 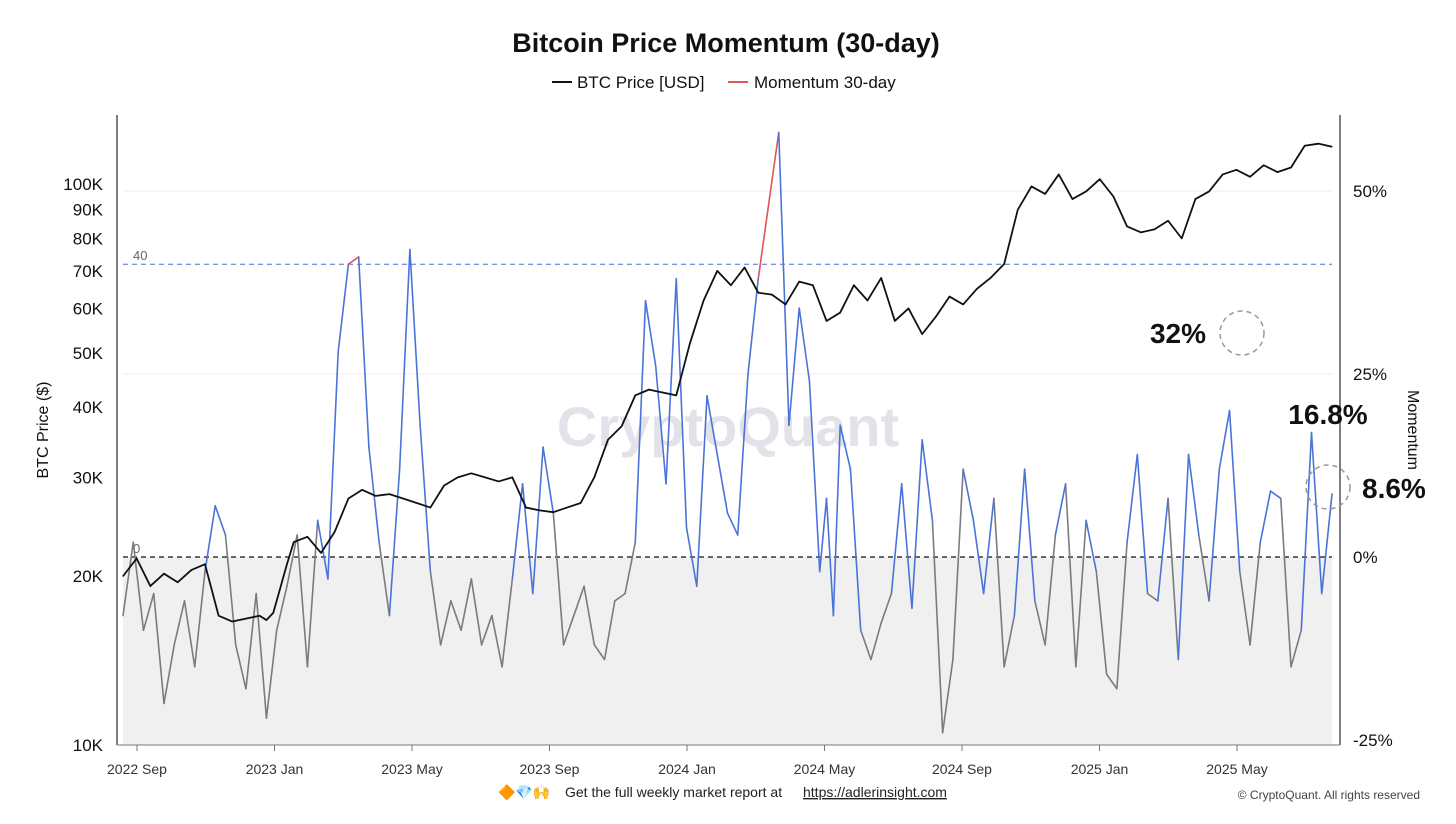 I want to click on left-tick-label: 90K, so click(x=88, y=210).